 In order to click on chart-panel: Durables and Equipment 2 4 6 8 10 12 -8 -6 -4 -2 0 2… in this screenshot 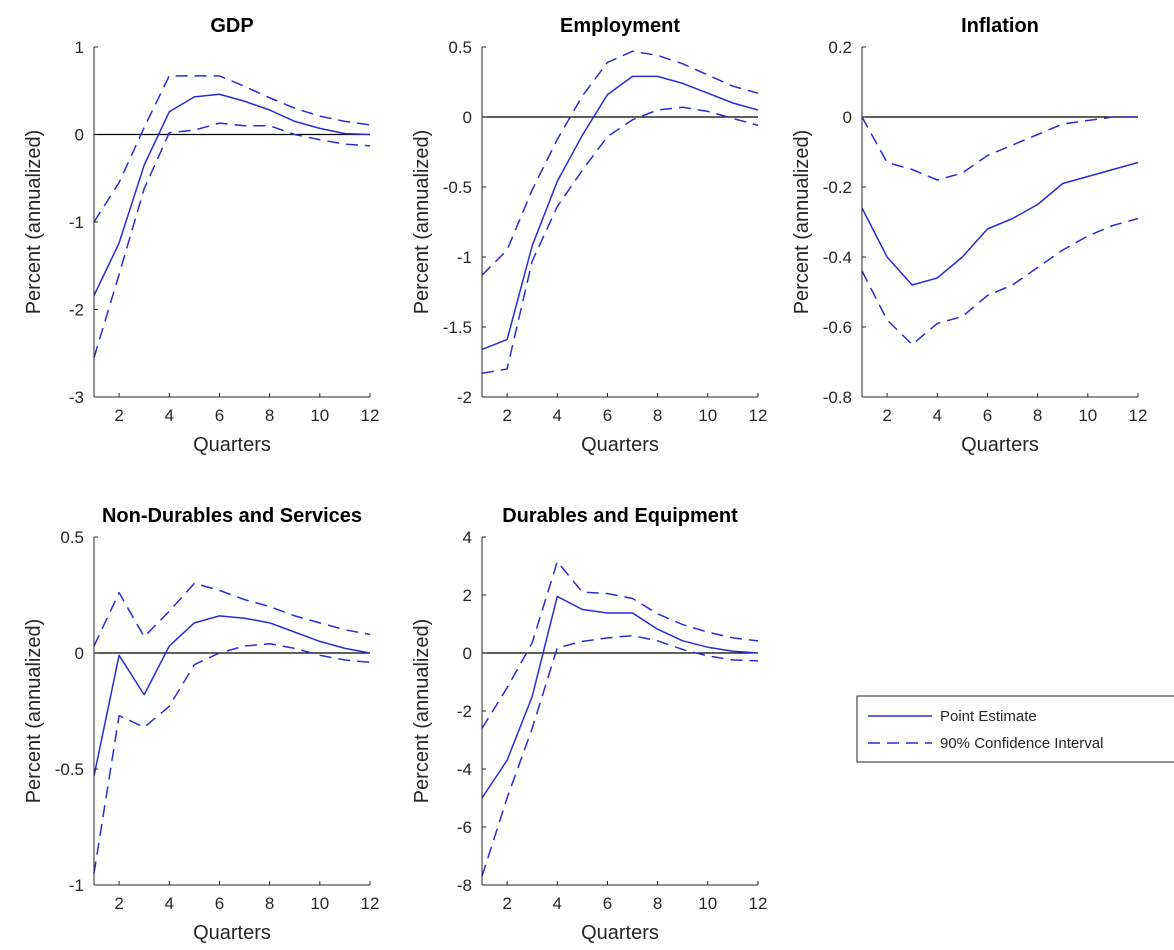, I will do `click(589, 724)`.